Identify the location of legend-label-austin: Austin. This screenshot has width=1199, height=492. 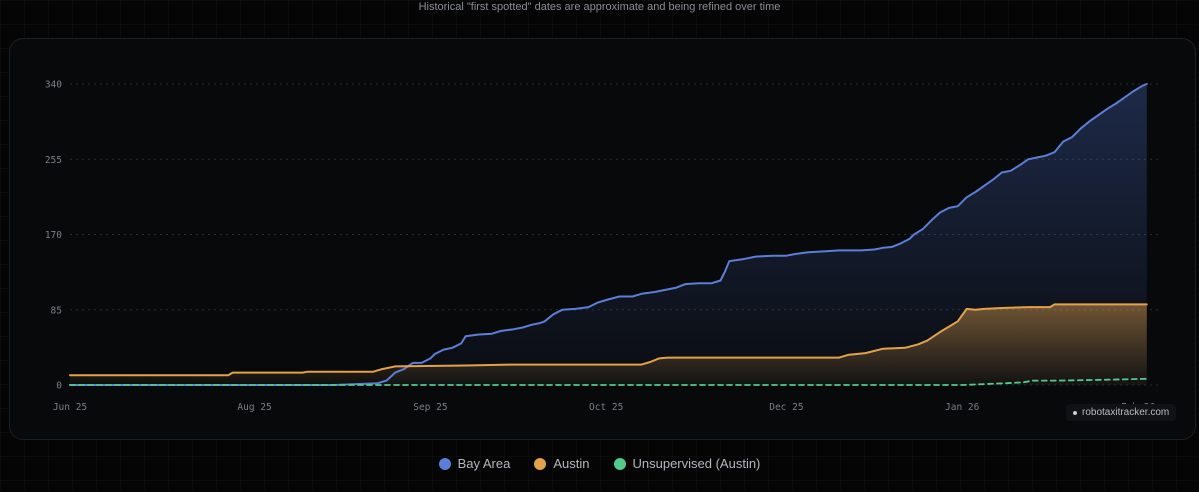
(571, 463).